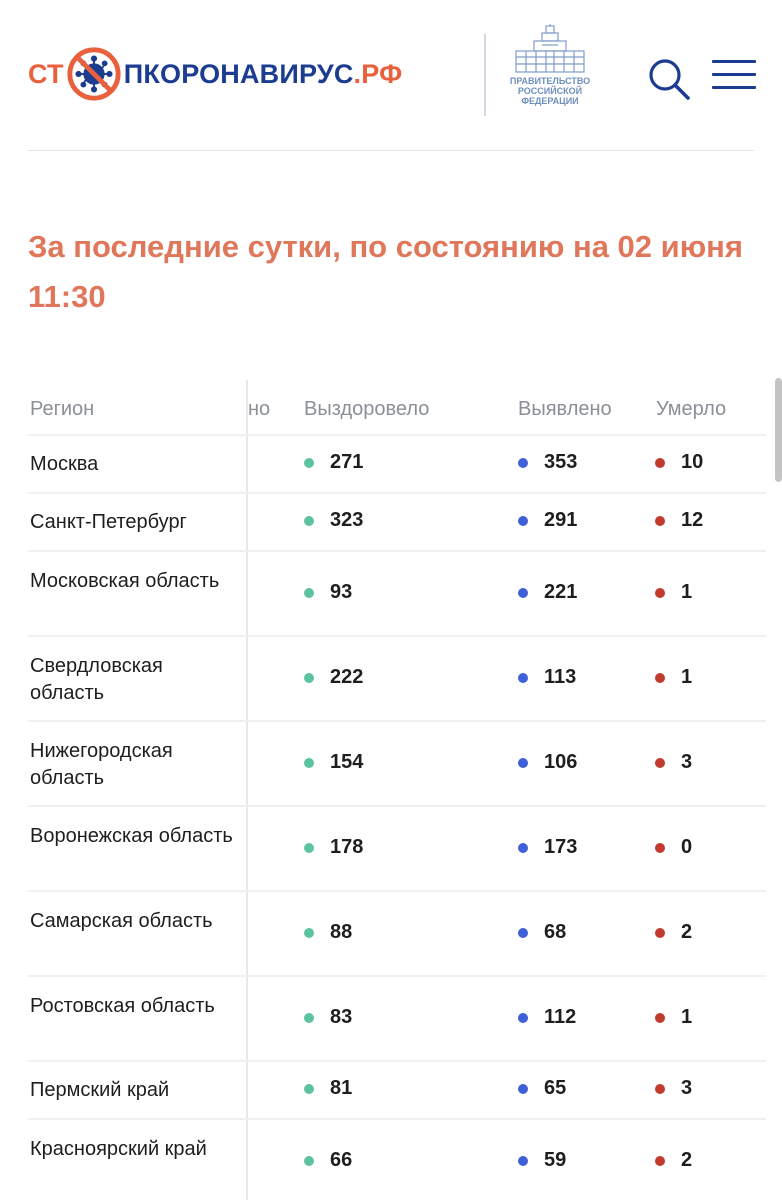  What do you see at coordinates (121, 921) in the screenshot?
I see `region-name: Самарская область` at bounding box center [121, 921].